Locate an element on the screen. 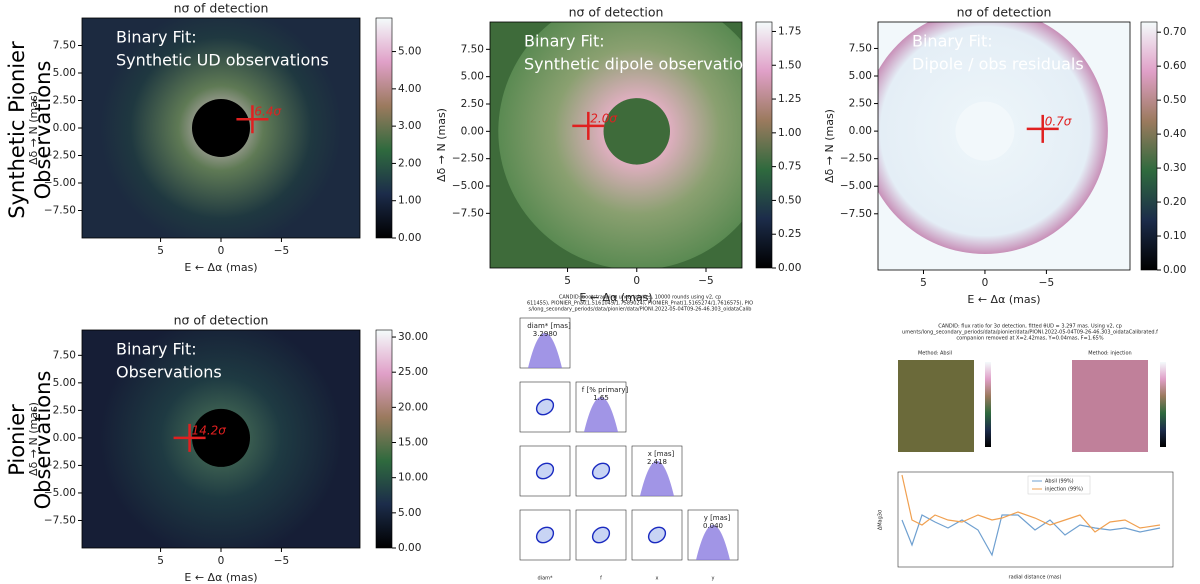 The image size is (1200, 584). corner-axis-label: x is located at coordinates (657, 579).